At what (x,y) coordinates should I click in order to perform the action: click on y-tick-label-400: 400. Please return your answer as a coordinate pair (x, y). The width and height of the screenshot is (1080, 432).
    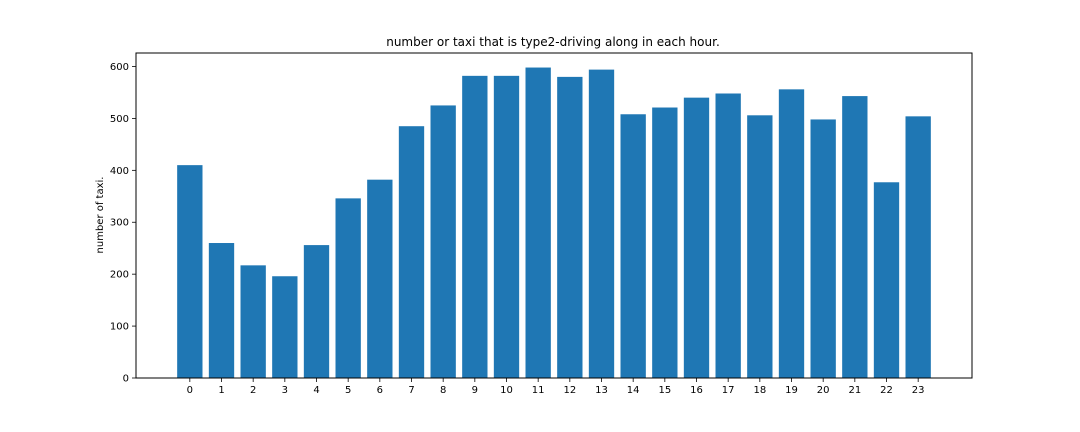
    Looking at the image, I should click on (119, 171).